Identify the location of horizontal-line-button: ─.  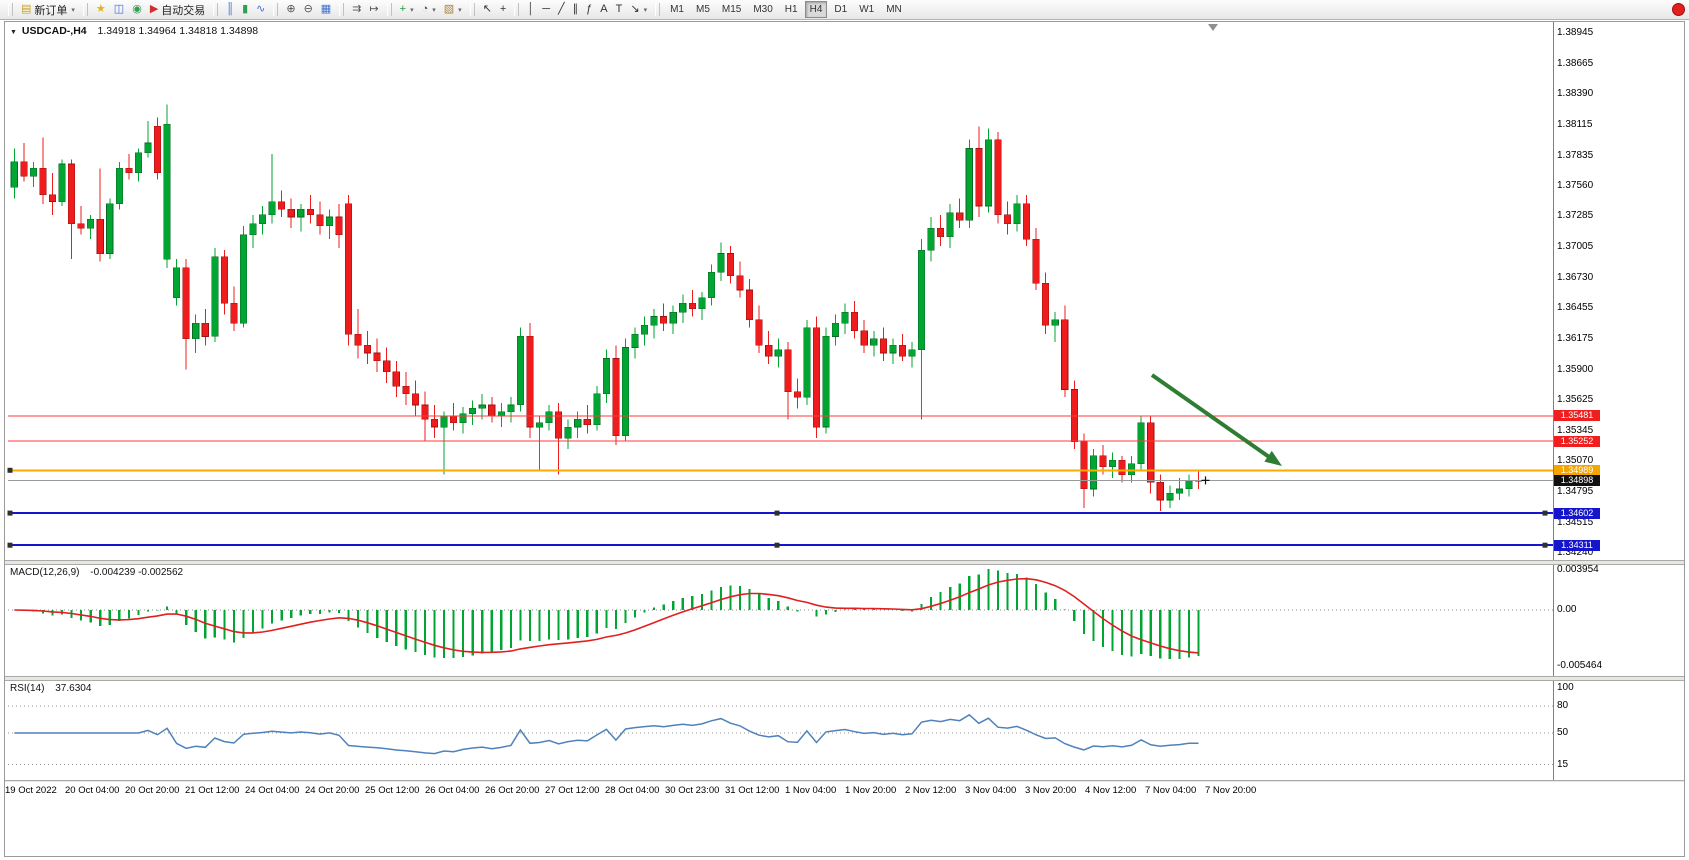
(546, 10).